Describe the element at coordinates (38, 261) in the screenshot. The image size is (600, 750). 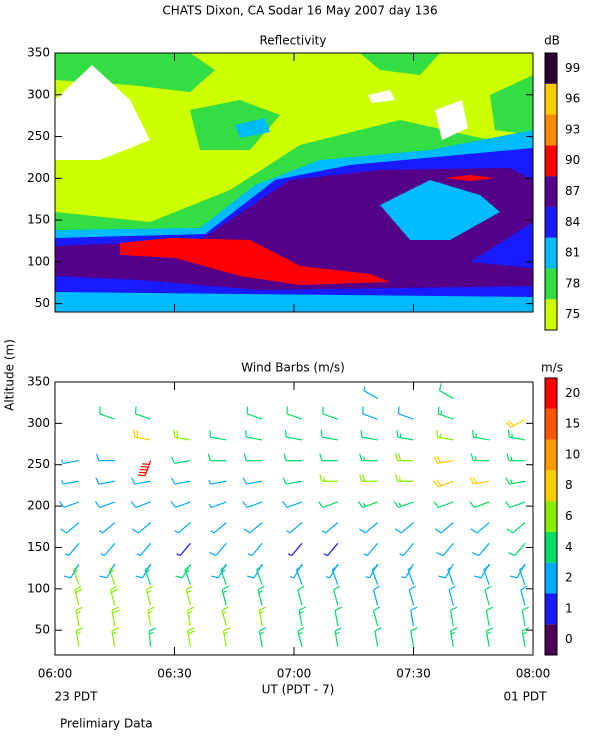
I see `y-tick-label: 100` at that location.